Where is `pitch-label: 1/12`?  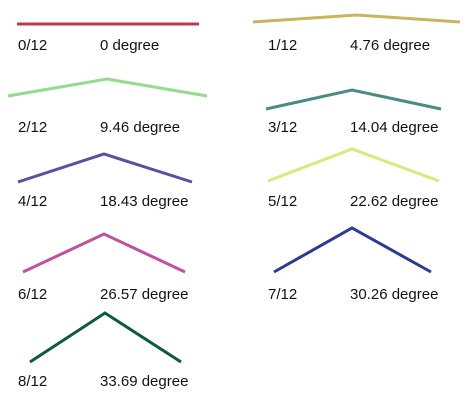
pitch-label: 1/12 is located at coordinates (282, 45).